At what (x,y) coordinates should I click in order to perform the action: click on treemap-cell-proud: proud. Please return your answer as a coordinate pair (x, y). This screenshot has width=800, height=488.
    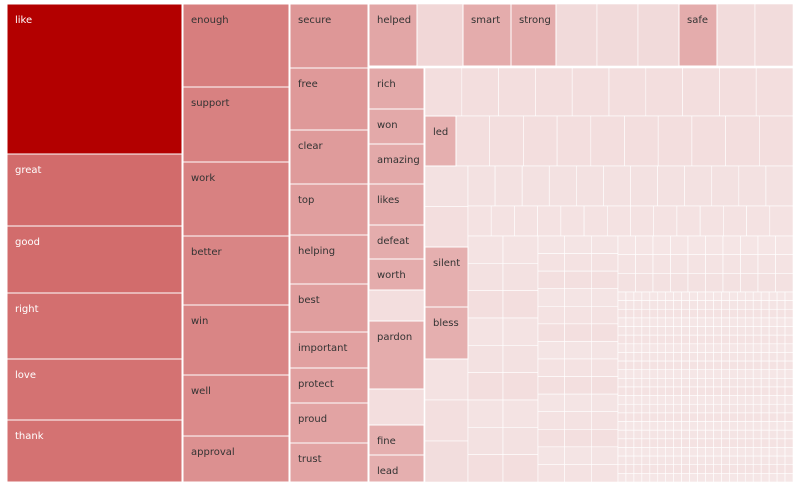
    Looking at the image, I should click on (329, 423).